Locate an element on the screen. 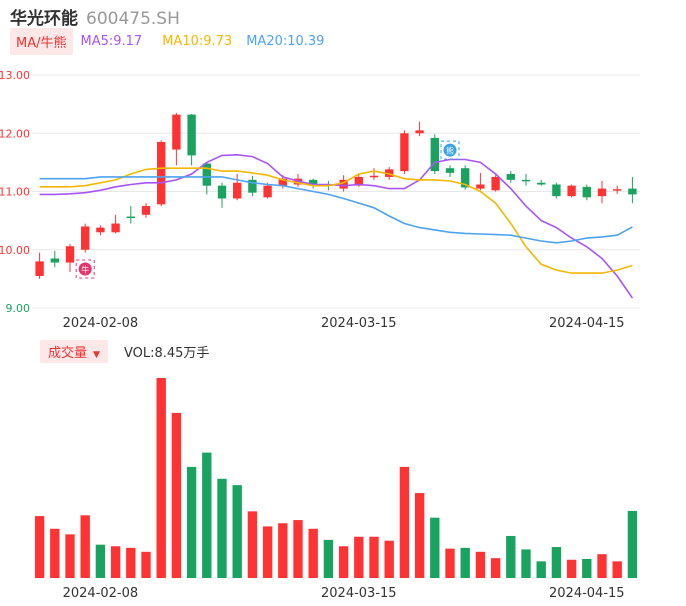  y-tick-label: 11.00 is located at coordinates (15, 192).